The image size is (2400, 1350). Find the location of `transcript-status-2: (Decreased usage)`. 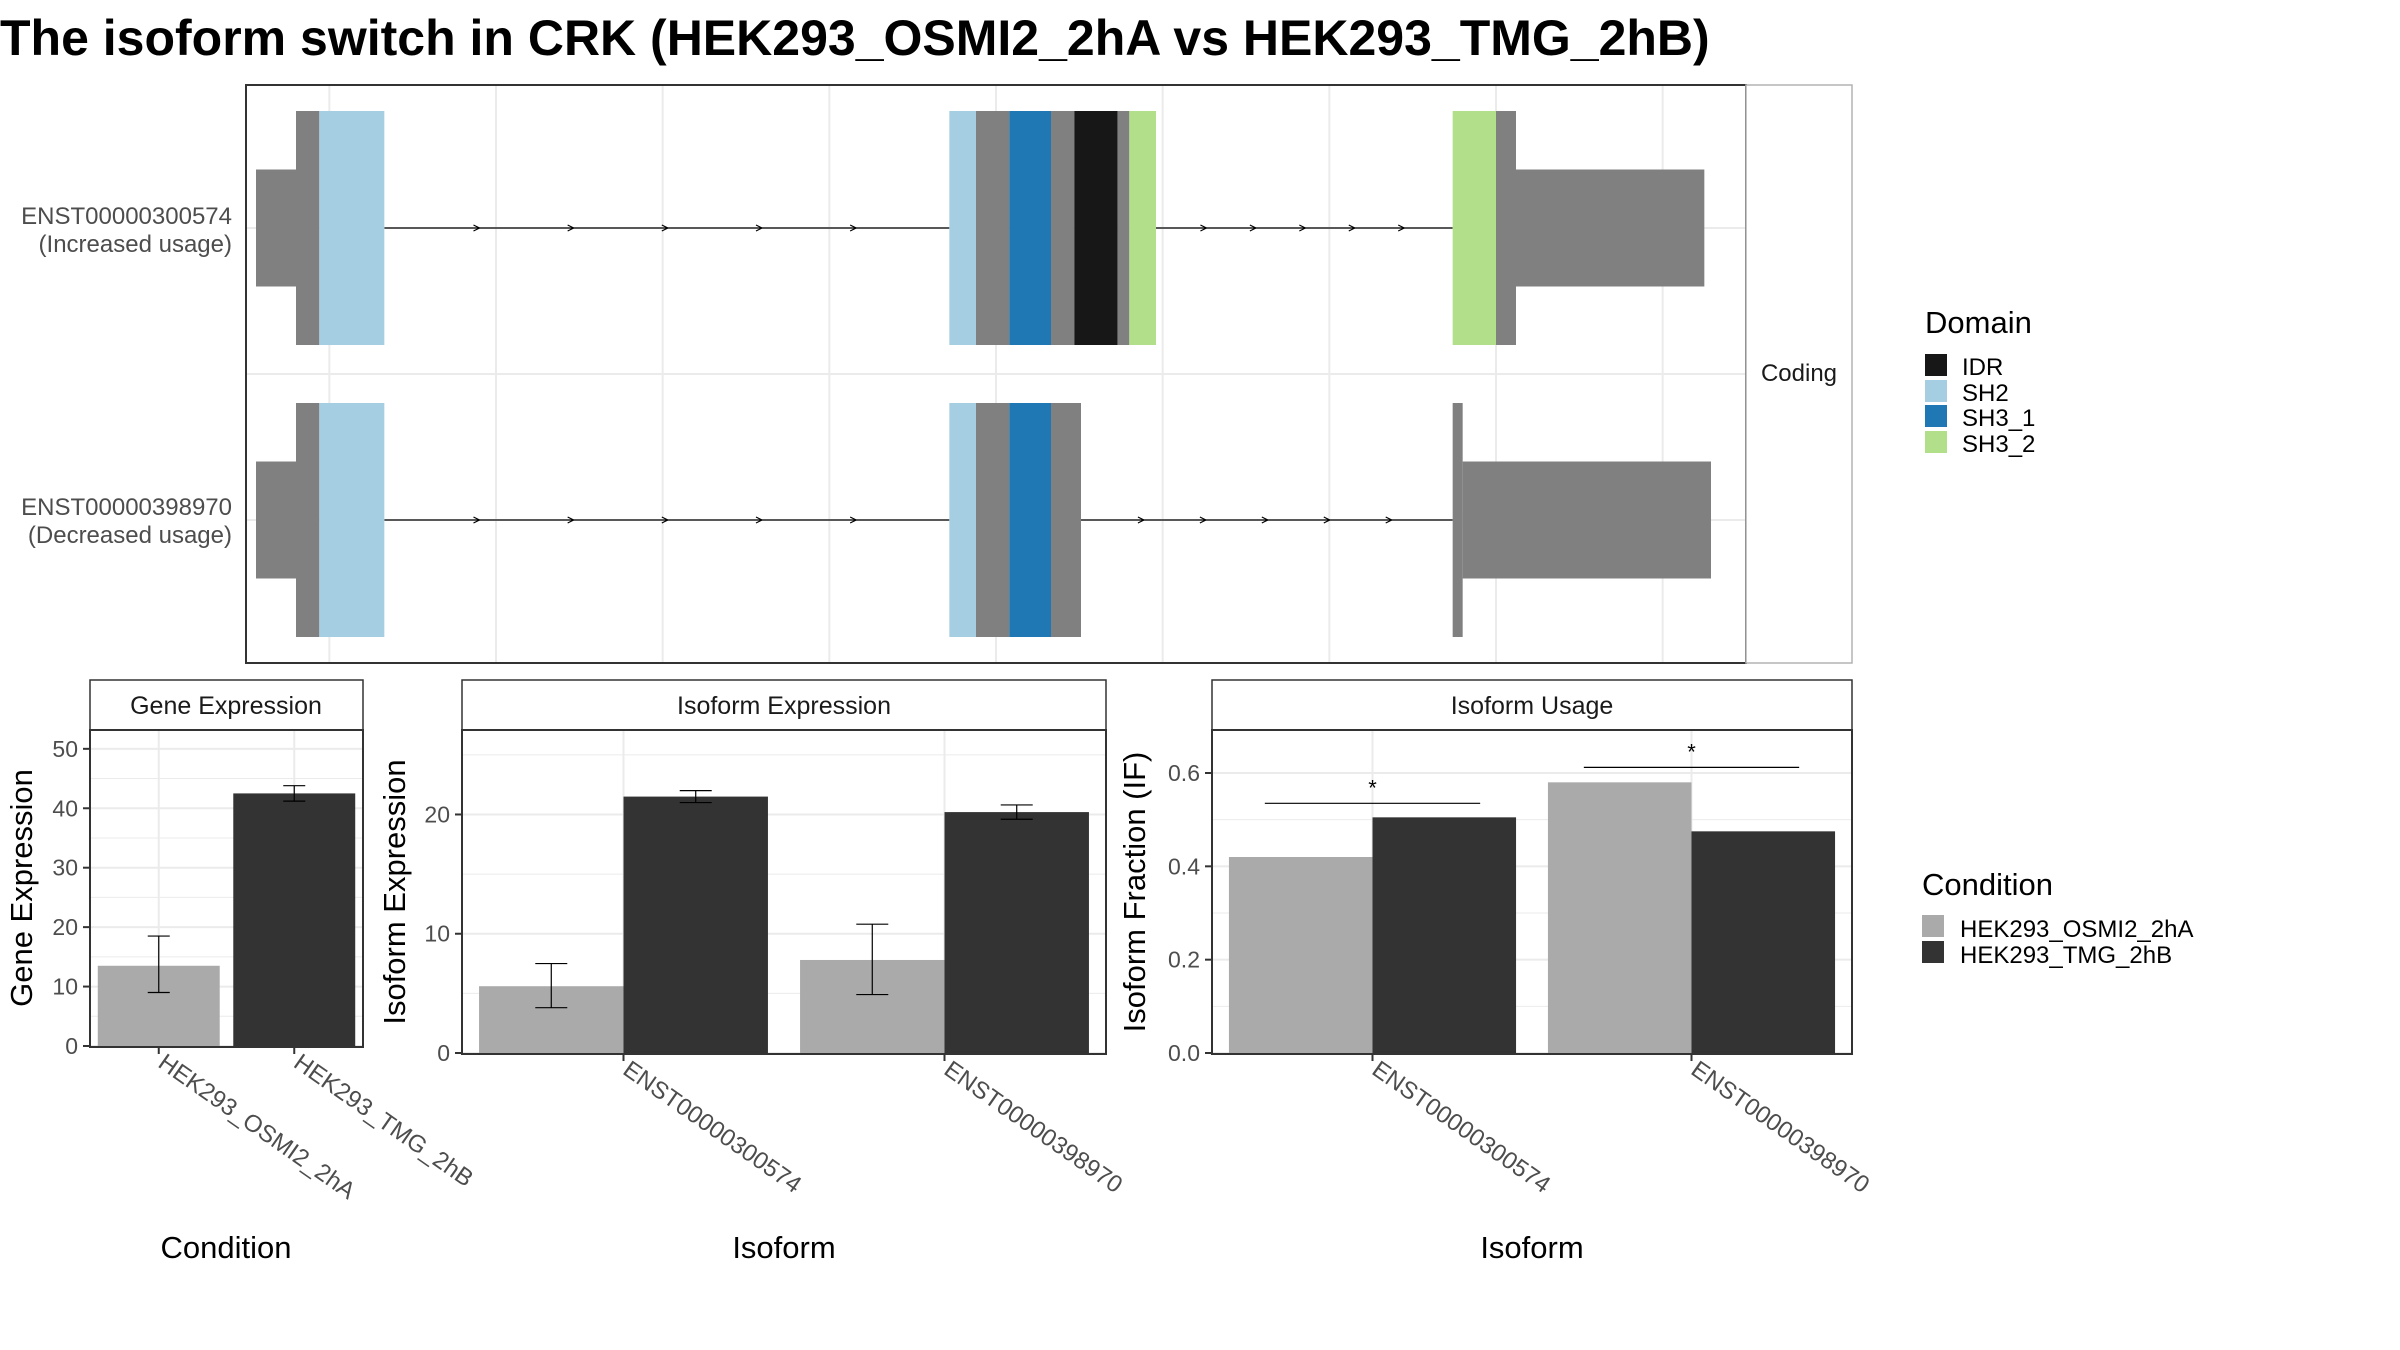

transcript-status-2: (Decreased usage) is located at coordinates (130, 535).